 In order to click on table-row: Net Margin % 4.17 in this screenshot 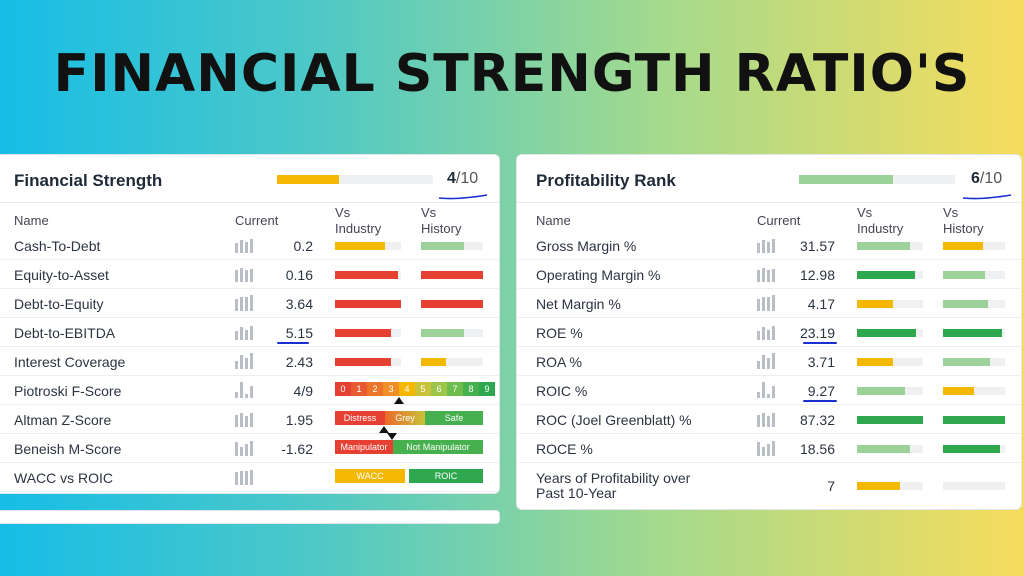, I will do `click(769, 303)`.